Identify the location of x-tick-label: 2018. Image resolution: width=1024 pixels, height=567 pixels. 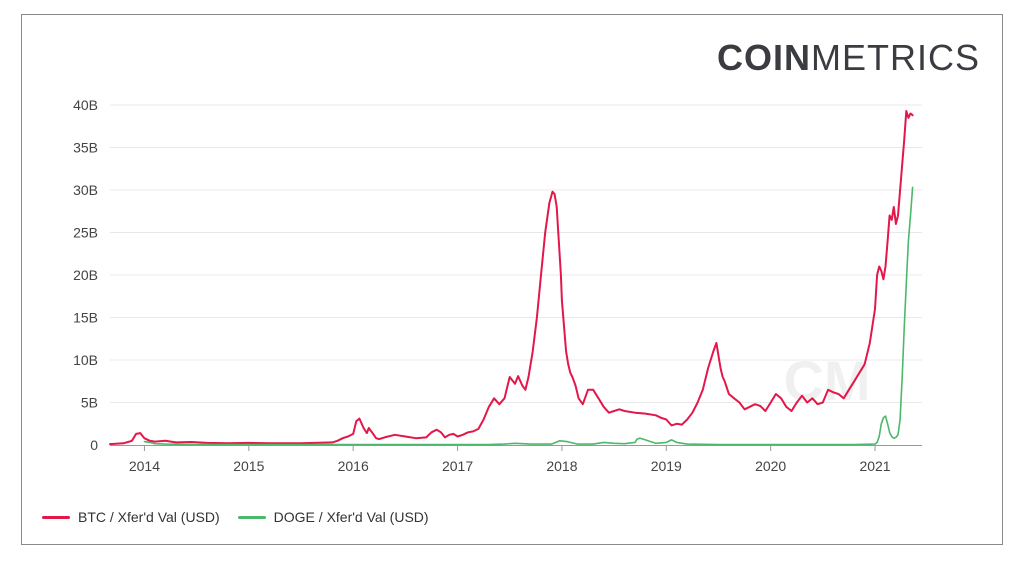
(561, 466).